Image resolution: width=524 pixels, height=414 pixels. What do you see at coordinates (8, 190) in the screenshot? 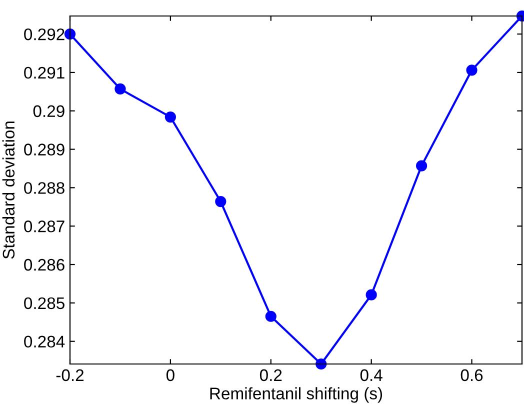
I see `y-axis-title: Standard deviation` at bounding box center [8, 190].